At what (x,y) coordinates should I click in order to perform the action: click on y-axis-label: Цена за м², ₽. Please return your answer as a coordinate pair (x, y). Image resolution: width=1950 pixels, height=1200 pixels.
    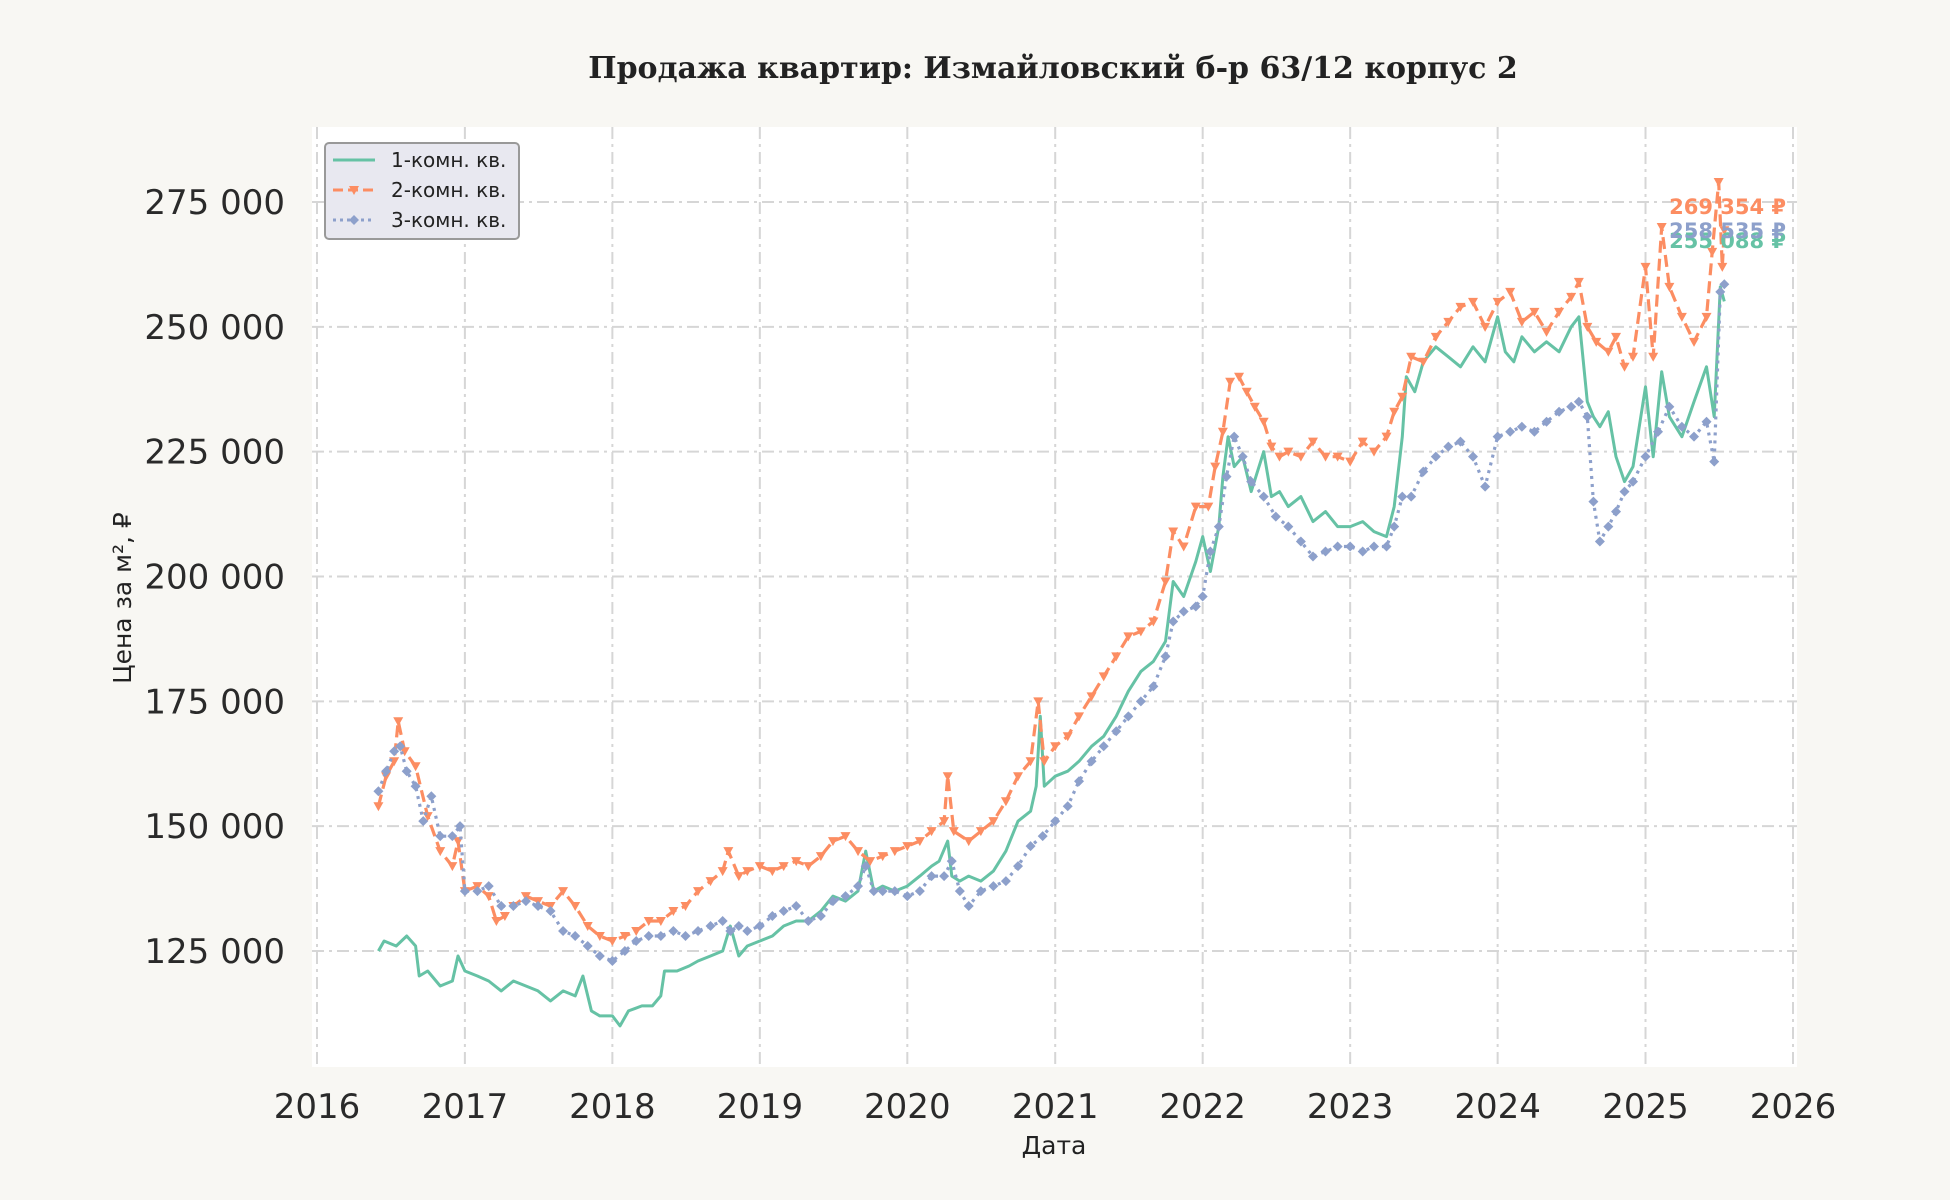
    Looking at the image, I should click on (122, 598).